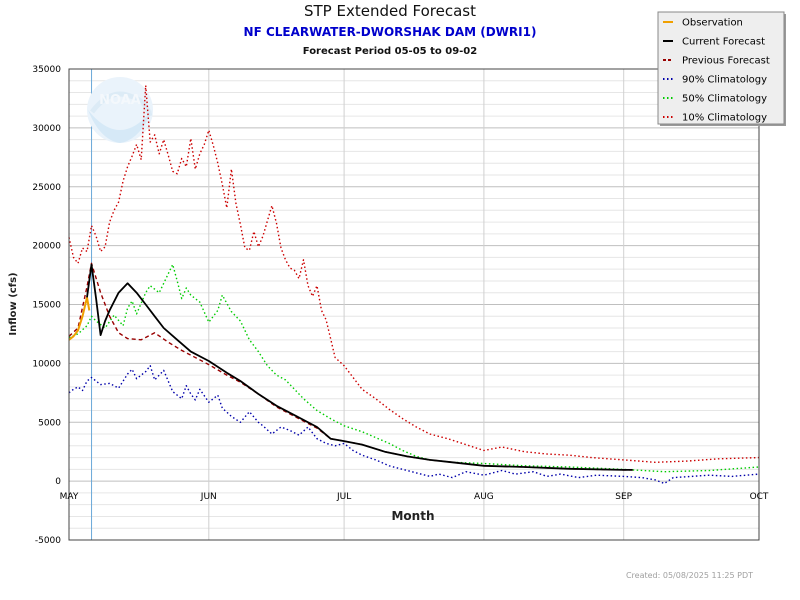 This screenshot has width=800, height=600. I want to click on chart-title: STP Extended Forecast, so click(390, 11).